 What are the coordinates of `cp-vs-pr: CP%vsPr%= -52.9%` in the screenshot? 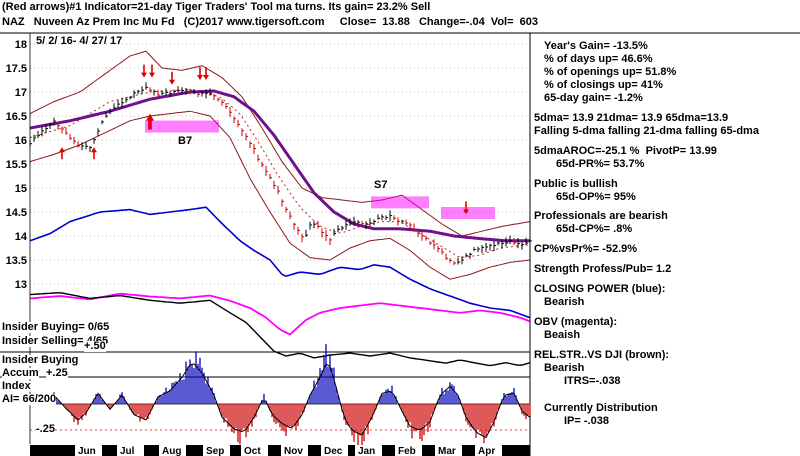 It's located at (586, 249).